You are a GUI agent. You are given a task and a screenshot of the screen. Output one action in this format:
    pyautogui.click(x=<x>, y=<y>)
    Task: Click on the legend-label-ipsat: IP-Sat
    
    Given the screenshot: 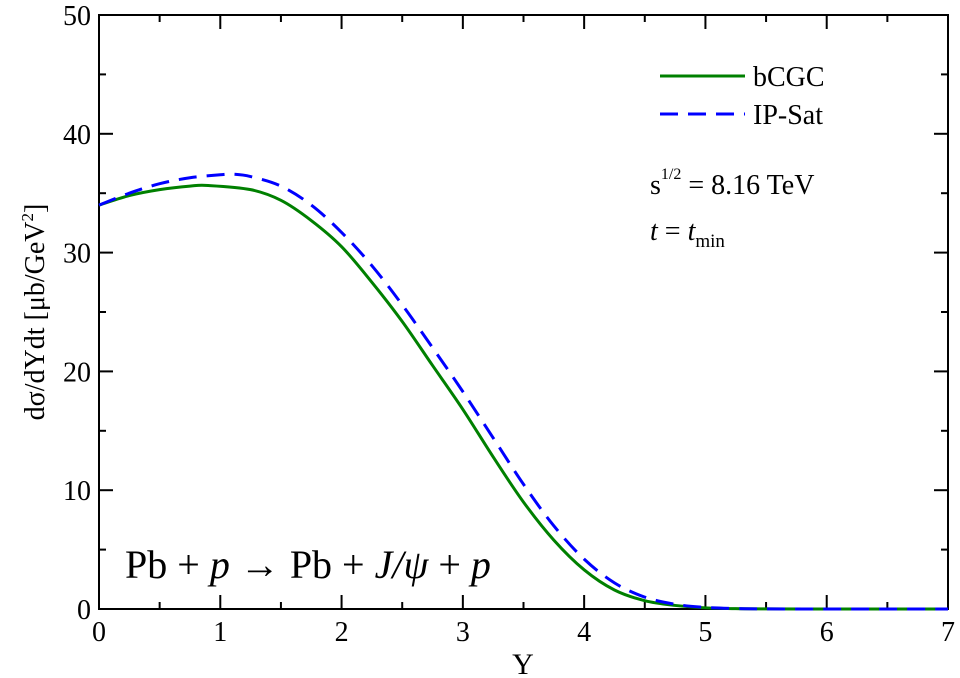 What is the action you would take?
    pyautogui.click(x=788, y=115)
    